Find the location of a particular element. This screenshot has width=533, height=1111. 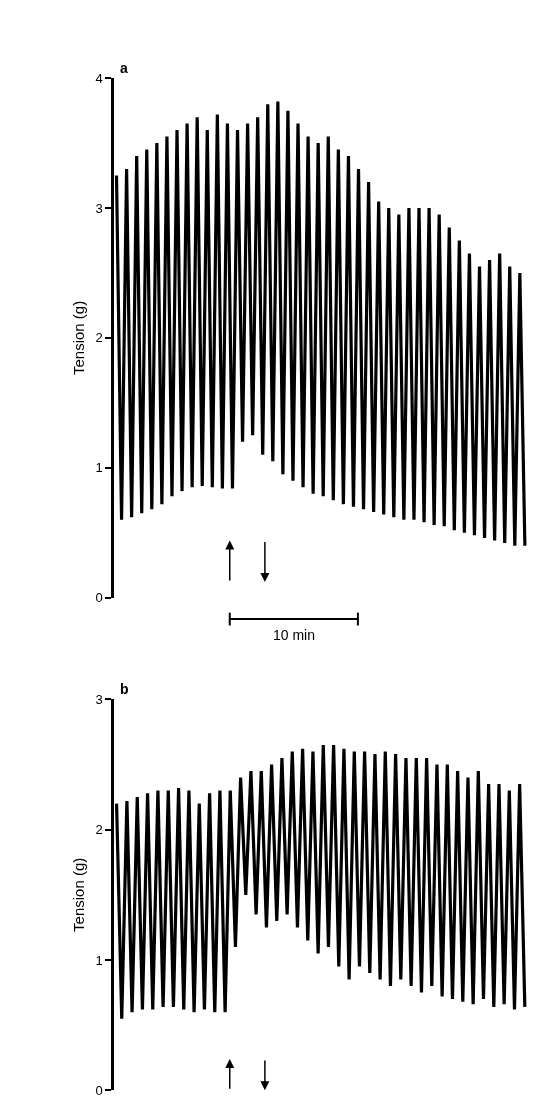

y-tick-label: 4 is located at coordinates (99, 78).